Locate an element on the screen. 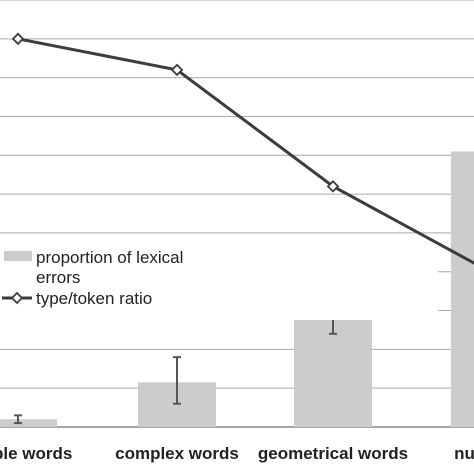 This screenshot has height=474, width=474. legend-label-bar: proportion of lexical errors is located at coordinates (109, 267).